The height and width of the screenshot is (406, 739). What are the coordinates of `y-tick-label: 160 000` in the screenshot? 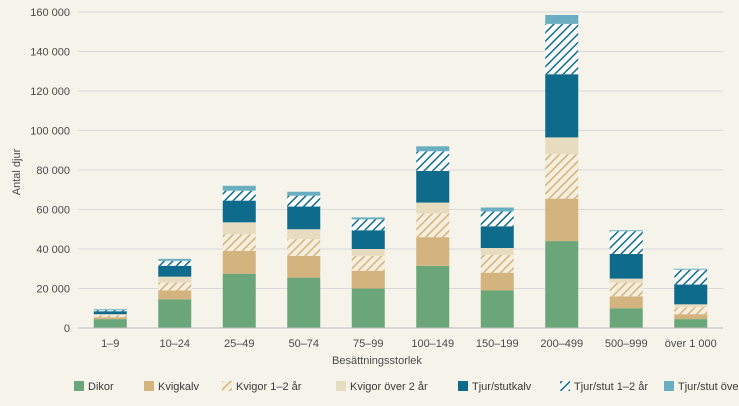 It's located at (50, 13).